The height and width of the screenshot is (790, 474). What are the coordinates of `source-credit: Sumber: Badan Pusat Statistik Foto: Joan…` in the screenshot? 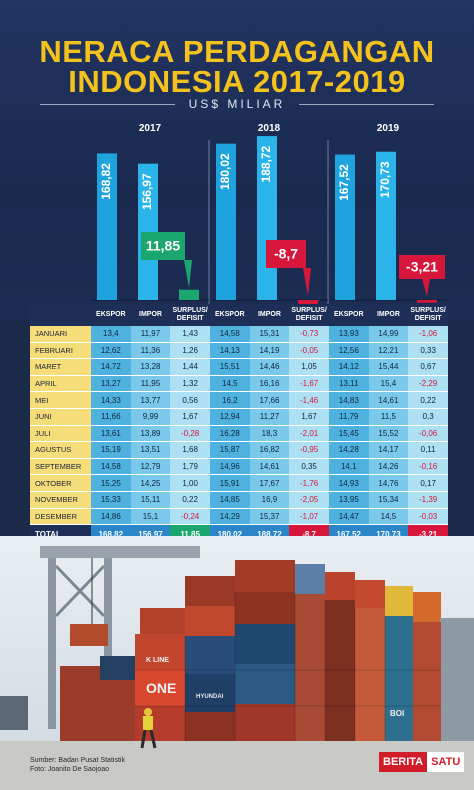 It's located at (77, 765).